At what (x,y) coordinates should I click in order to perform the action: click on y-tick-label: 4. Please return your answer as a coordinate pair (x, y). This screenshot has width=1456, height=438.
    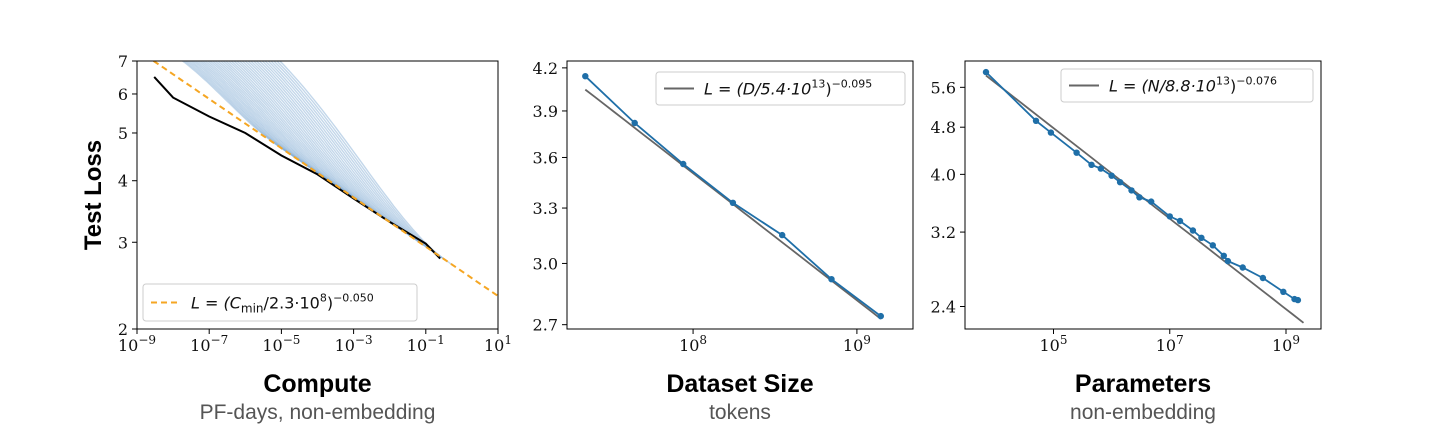
    Looking at the image, I should click on (123, 181).